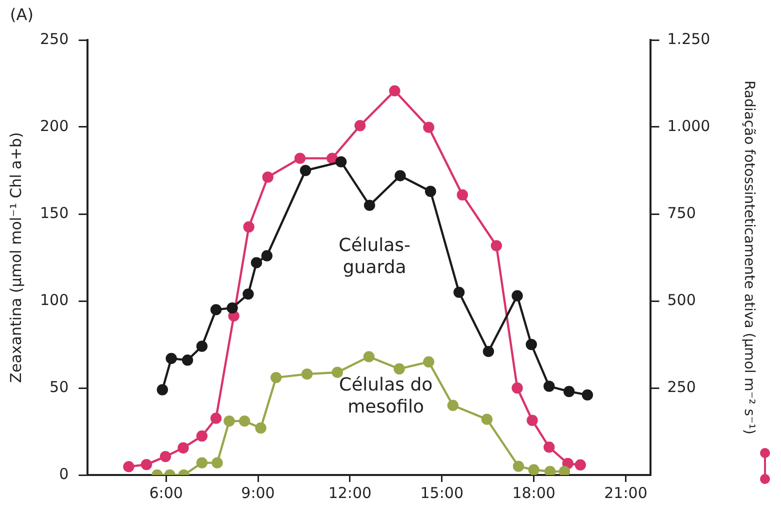 The image size is (781, 516). I want to click on y-tick-label: 100, so click(54, 299).